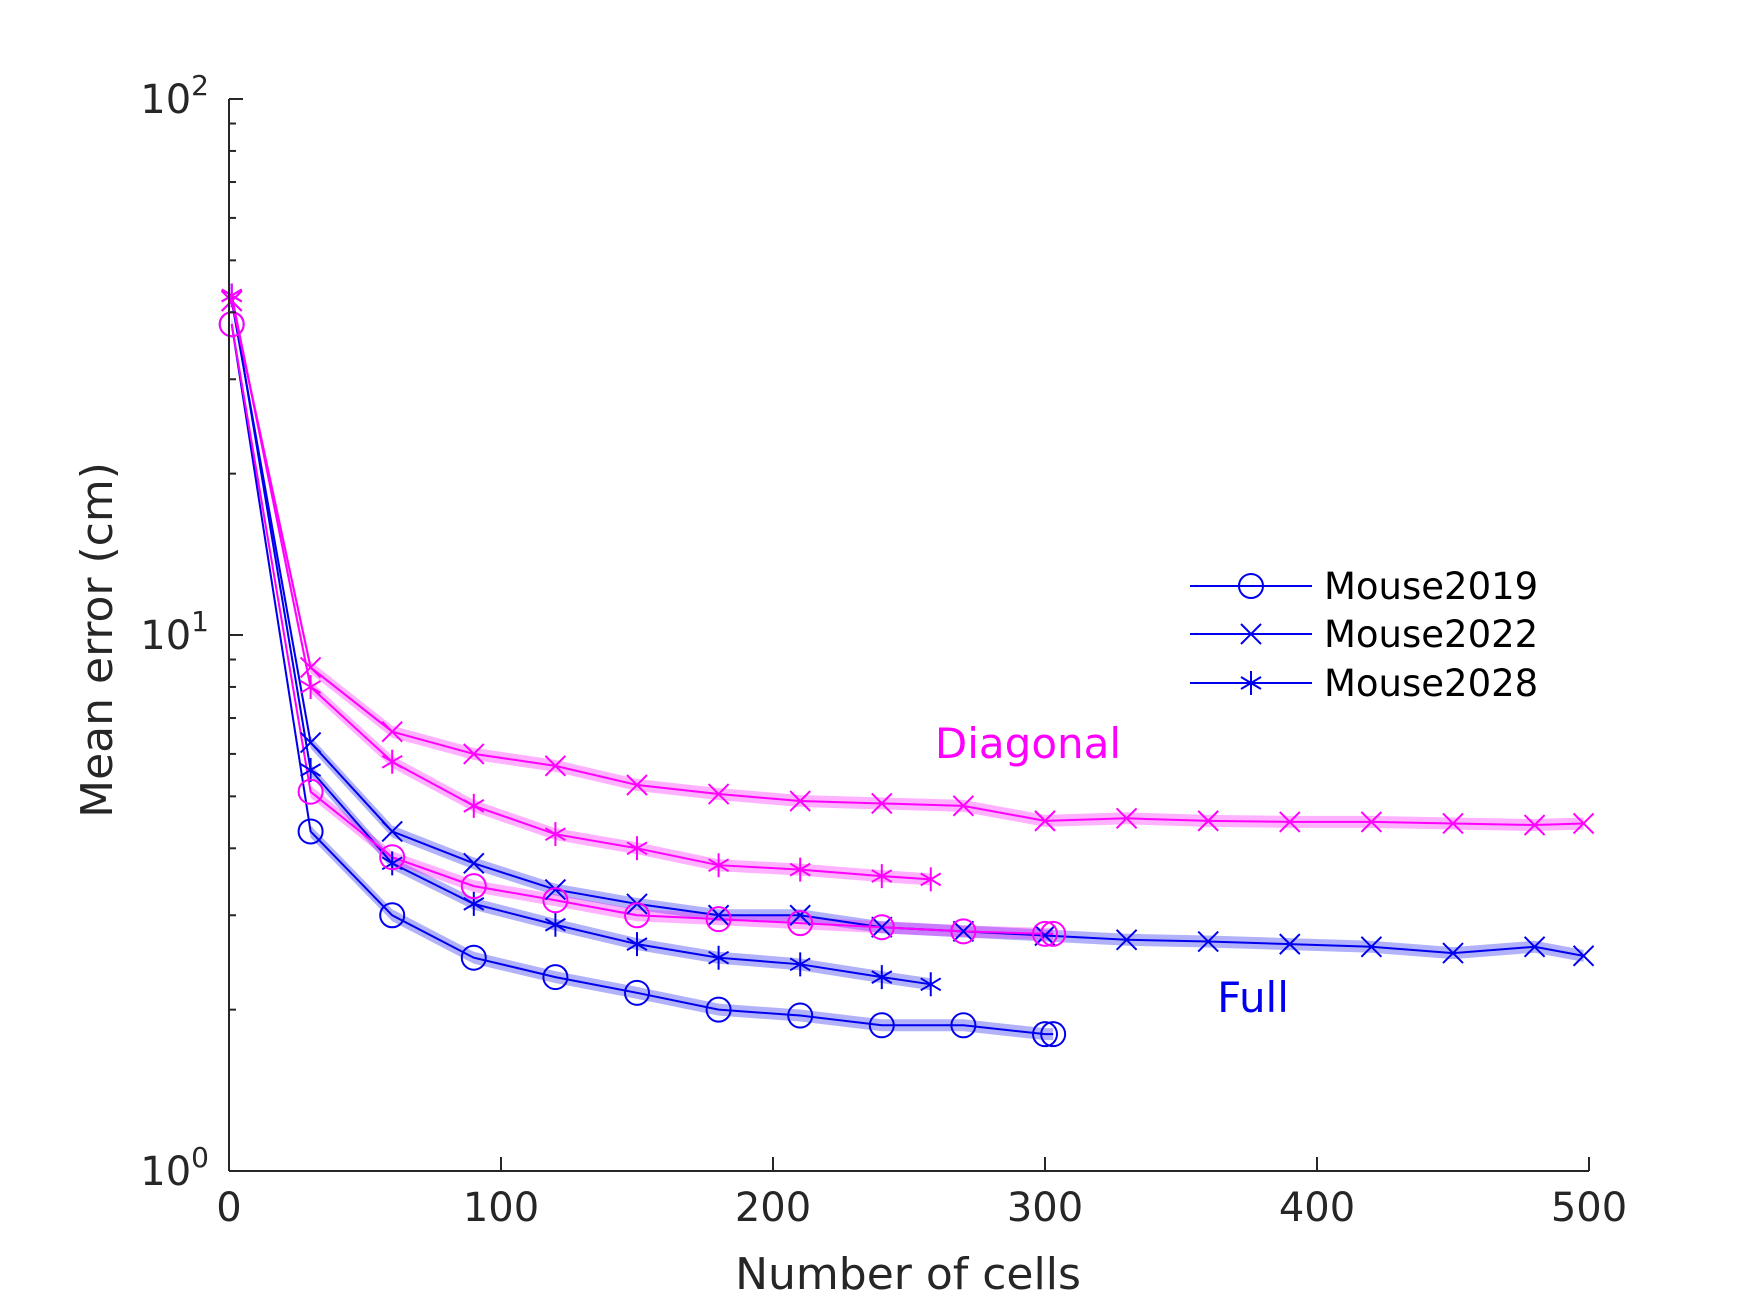 This screenshot has width=1750, height=1313. I want to click on legend-label-mouse2019: Mouse2019, so click(1431, 586).